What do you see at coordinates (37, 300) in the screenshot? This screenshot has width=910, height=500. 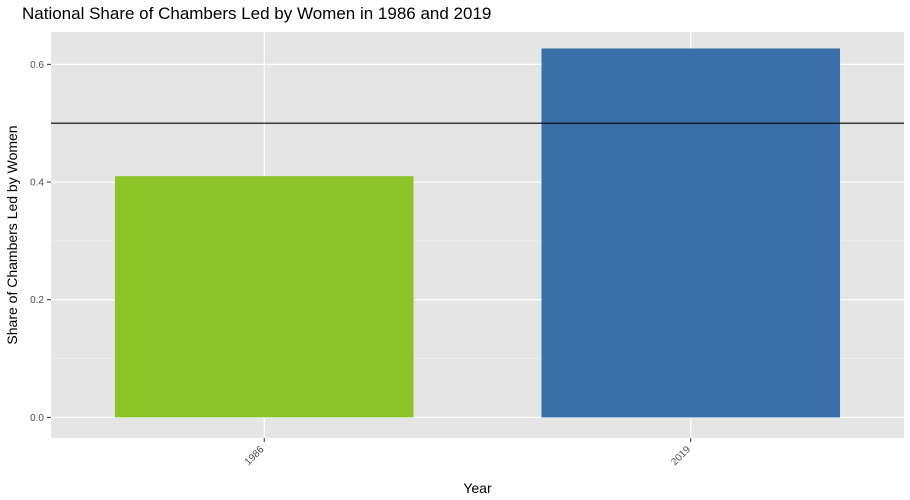 I see `y-tick-label: 0.2` at bounding box center [37, 300].